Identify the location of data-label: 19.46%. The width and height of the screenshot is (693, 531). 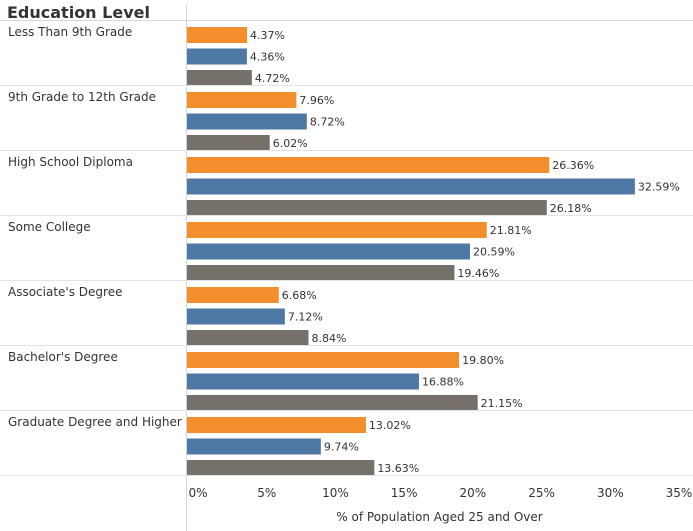
(478, 273).